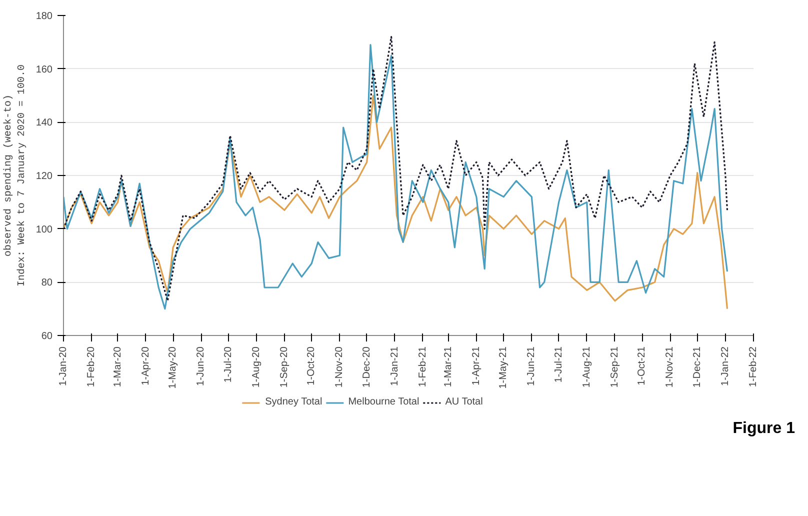 The height and width of the screenshot is (516, 808). I want to click on y-tick-label: 180, so click(44, 16).